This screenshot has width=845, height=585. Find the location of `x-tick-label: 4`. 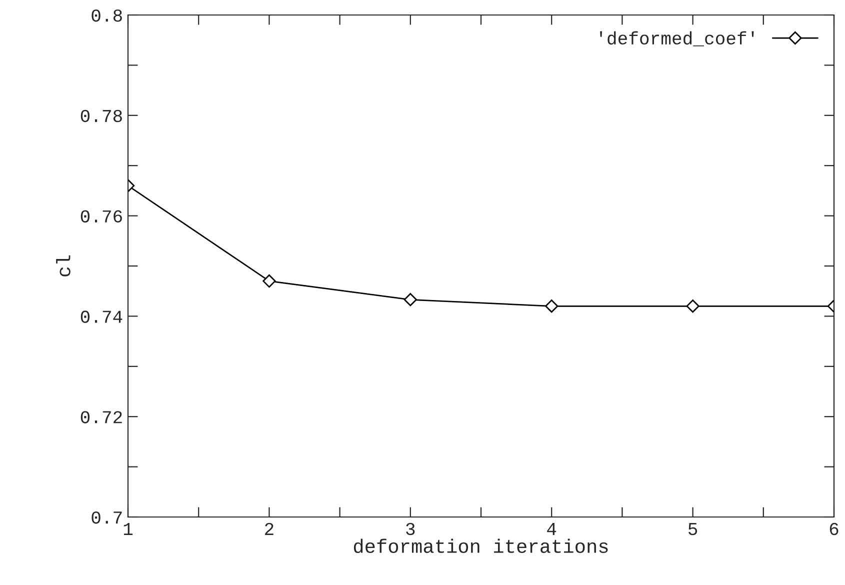

x-tick-label: 4 is located at coordinates (551, 529).